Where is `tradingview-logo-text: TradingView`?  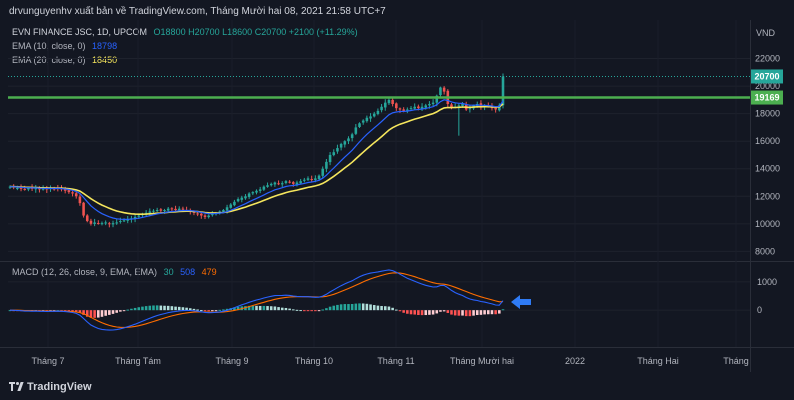
tradingview-logo-text: TradingView is located at coordinates (59, 387).